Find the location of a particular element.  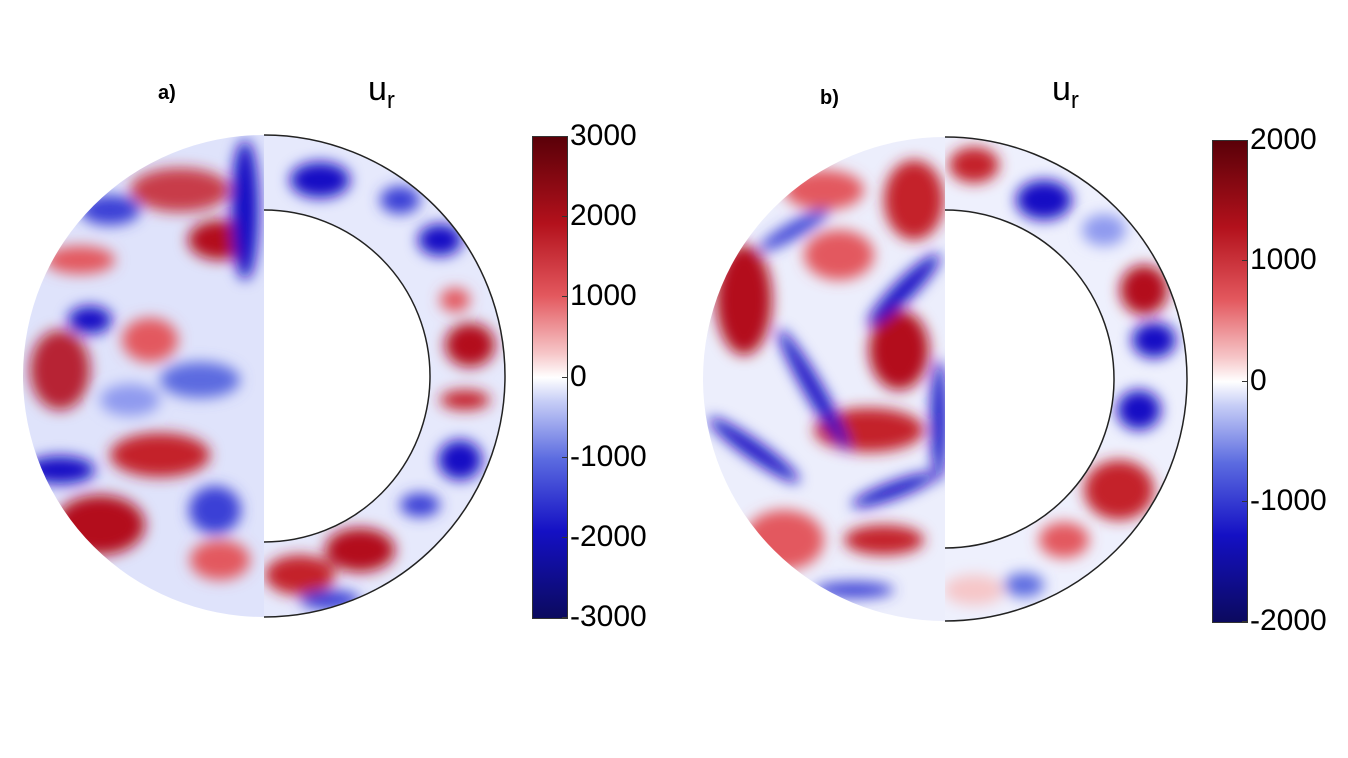

panel-a-colorbar-tick-label: 0 is located at coordinates (578, 376).